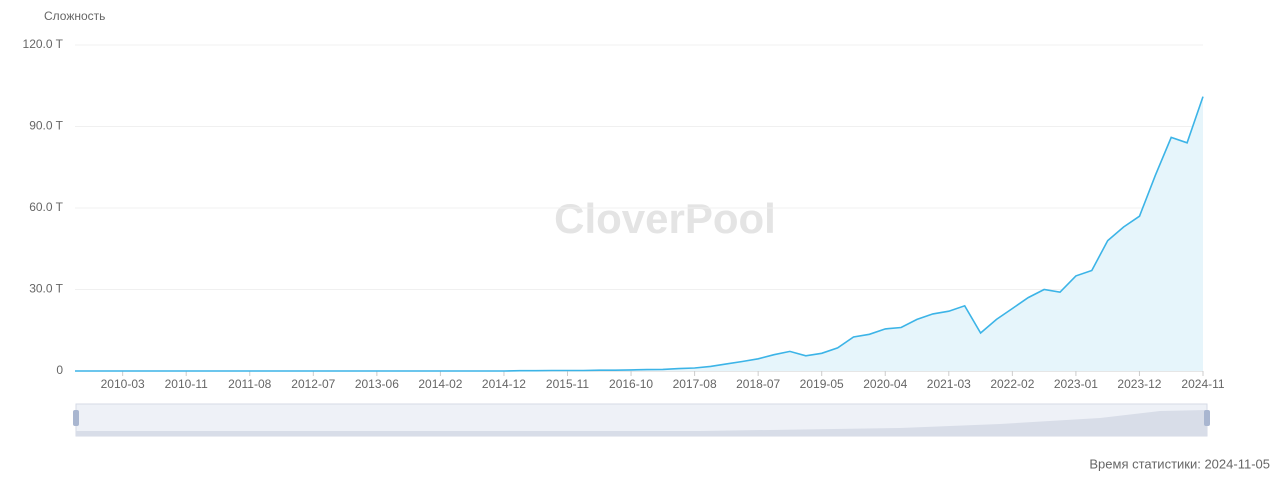 This screenshot has width=1280, height=493. What do you see at coordinates (46, 207) in the screenshot?
I see `y-tick-label: 60.0 T` at bounding box center [46, 207].